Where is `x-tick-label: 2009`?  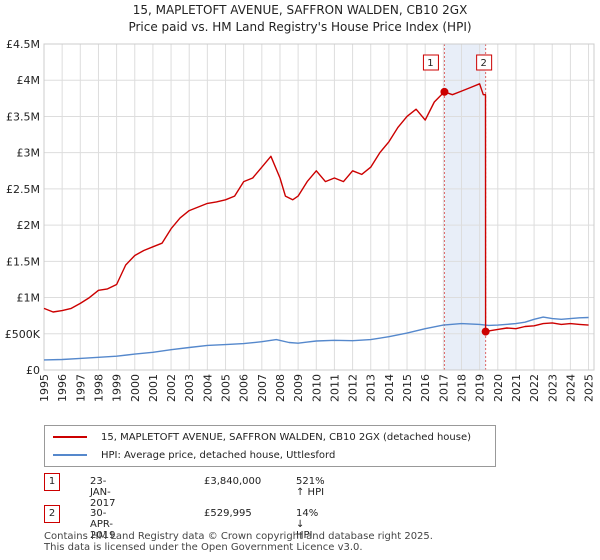
x-tick-label: 2009 is located at coordinates (298, 388).